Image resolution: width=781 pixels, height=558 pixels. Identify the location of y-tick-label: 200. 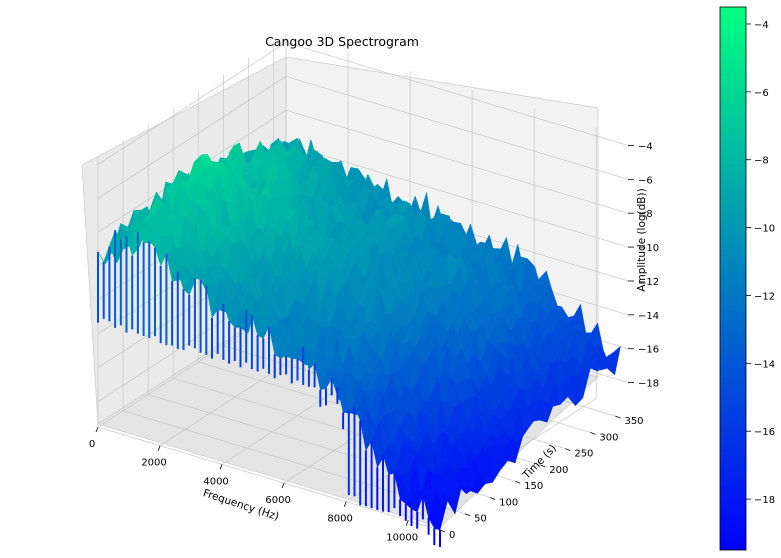
(558, 470).